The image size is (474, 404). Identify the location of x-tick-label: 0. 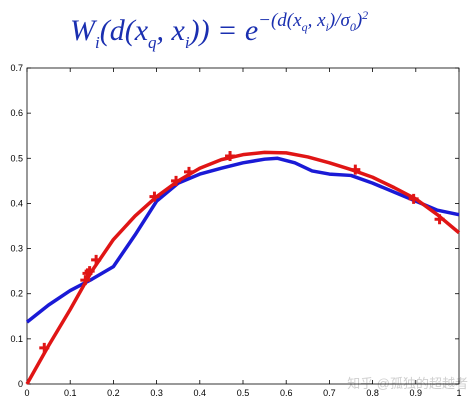
(26, 393).